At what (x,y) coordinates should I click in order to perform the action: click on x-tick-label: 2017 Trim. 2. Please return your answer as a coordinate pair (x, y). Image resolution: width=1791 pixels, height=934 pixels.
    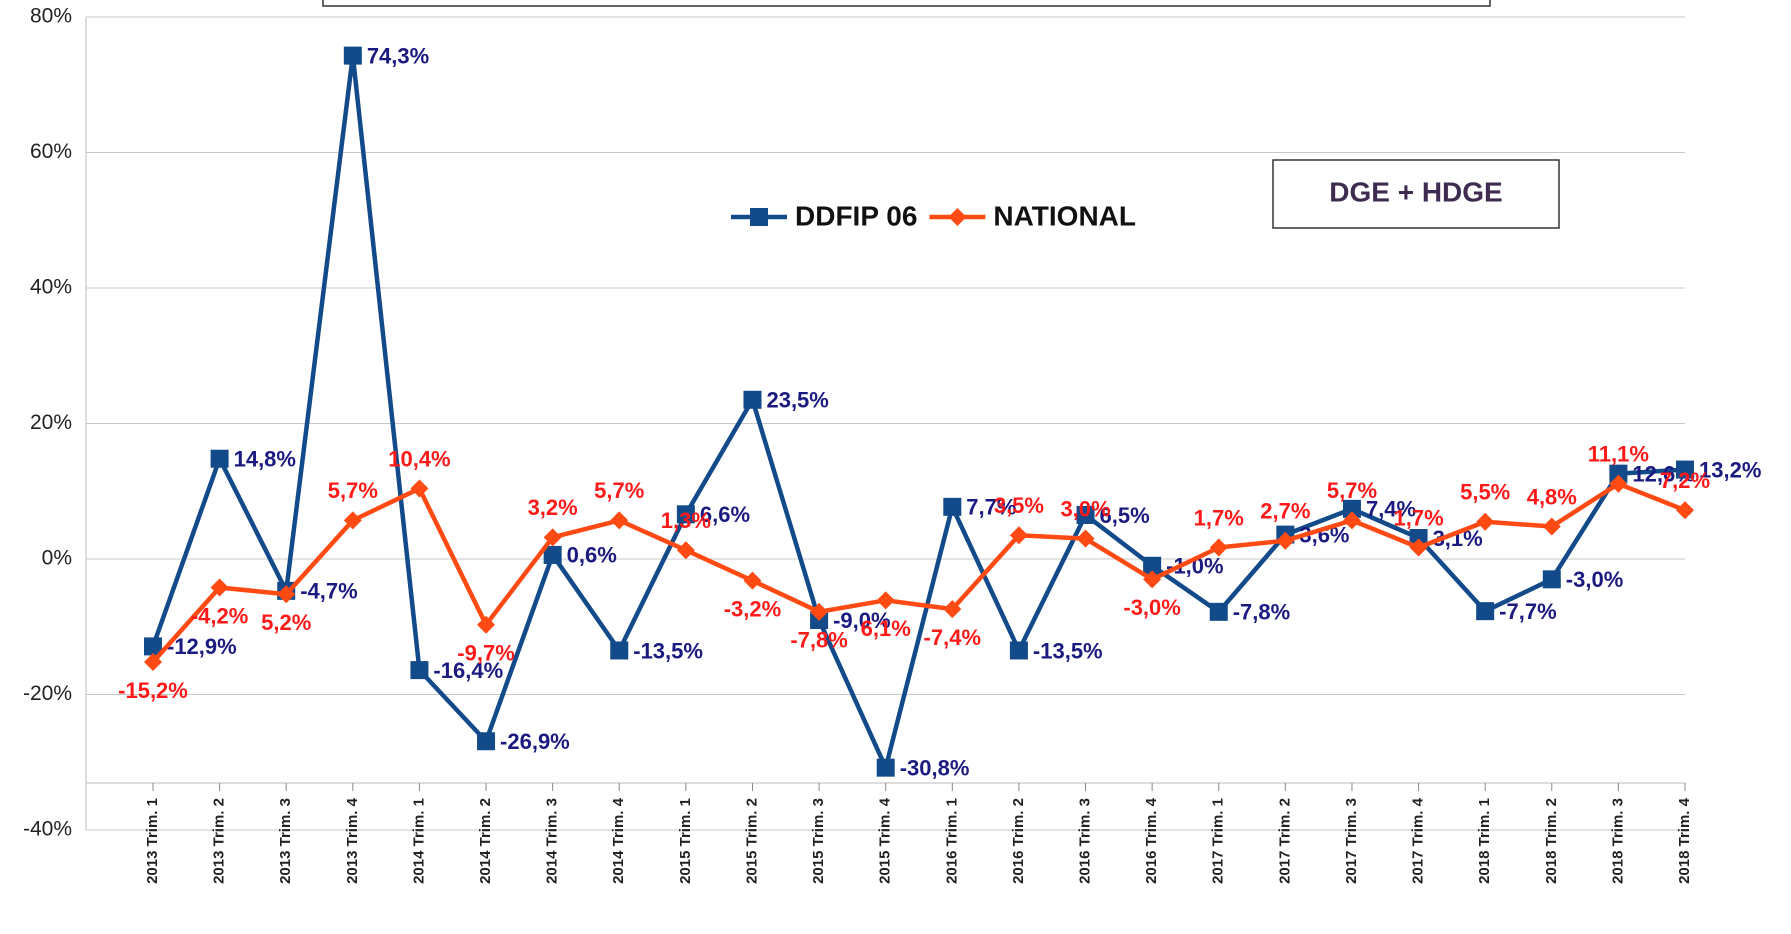
    Looking at the image, I should click on (1284, 841).